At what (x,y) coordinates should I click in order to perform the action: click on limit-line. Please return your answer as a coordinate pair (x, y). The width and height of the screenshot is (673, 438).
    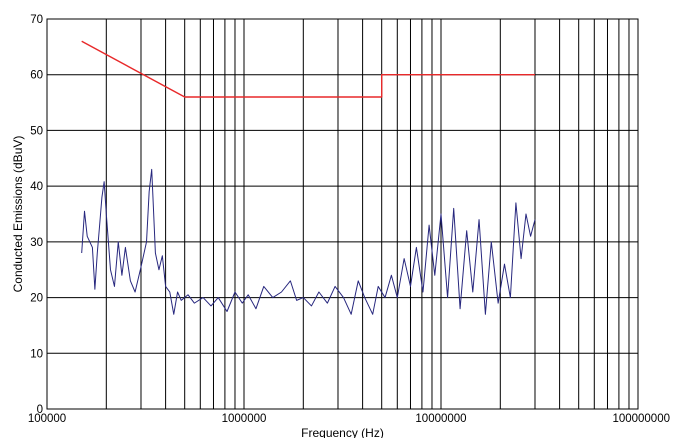
    Looking at the image, I should click on (308, 69).